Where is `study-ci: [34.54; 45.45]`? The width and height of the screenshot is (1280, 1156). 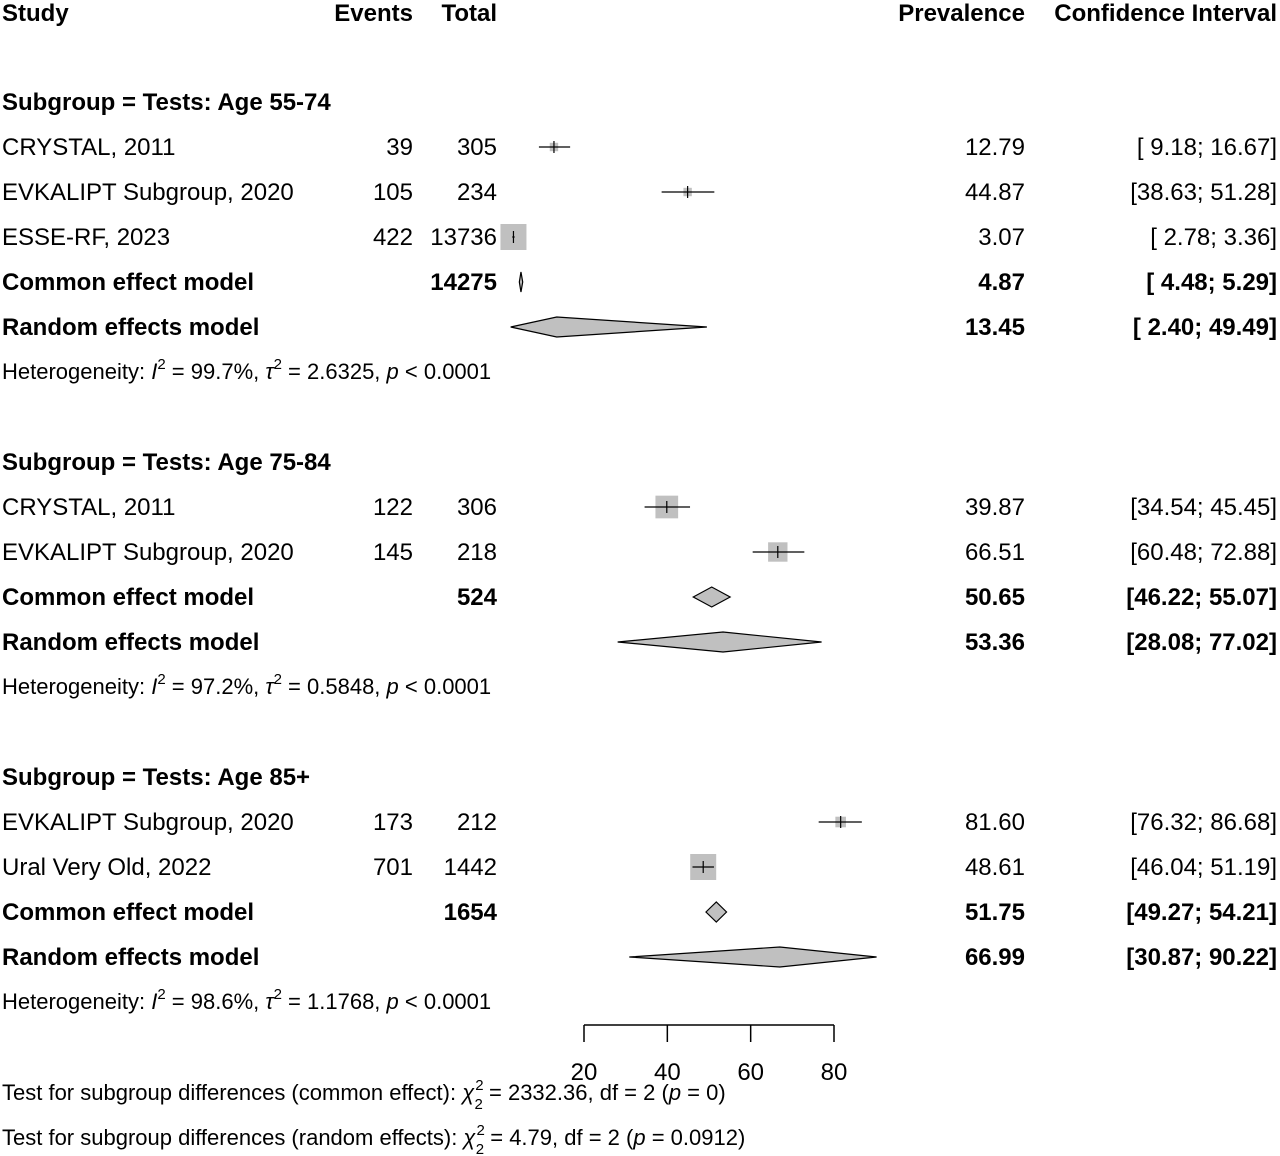
study-ci: [34.54; 45.45] is located at coordinates (1203, 507).